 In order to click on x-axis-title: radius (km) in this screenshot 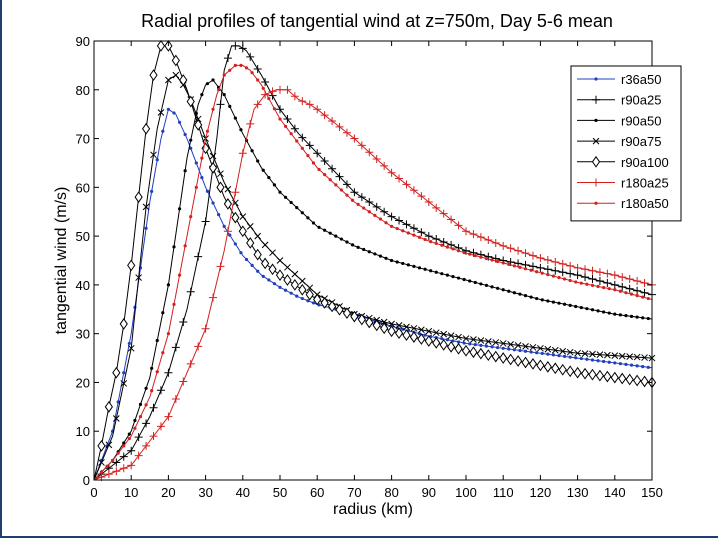, I will do `click(373, 509)`.